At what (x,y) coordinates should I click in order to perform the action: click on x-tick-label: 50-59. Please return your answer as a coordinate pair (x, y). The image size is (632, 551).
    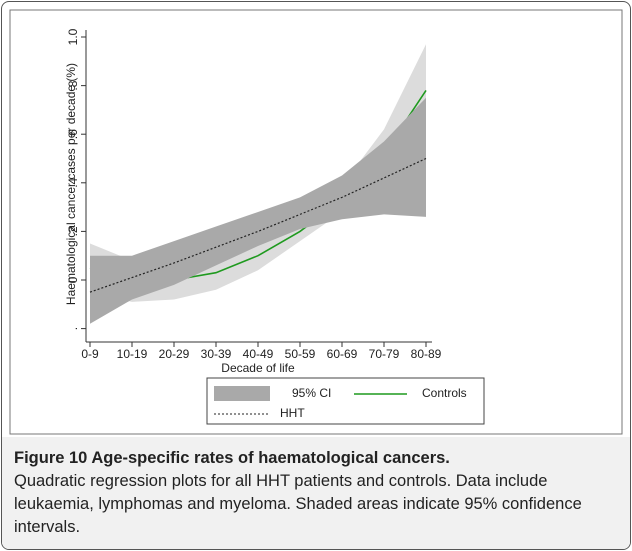
    Looking at the image, I should click on (300, 354).